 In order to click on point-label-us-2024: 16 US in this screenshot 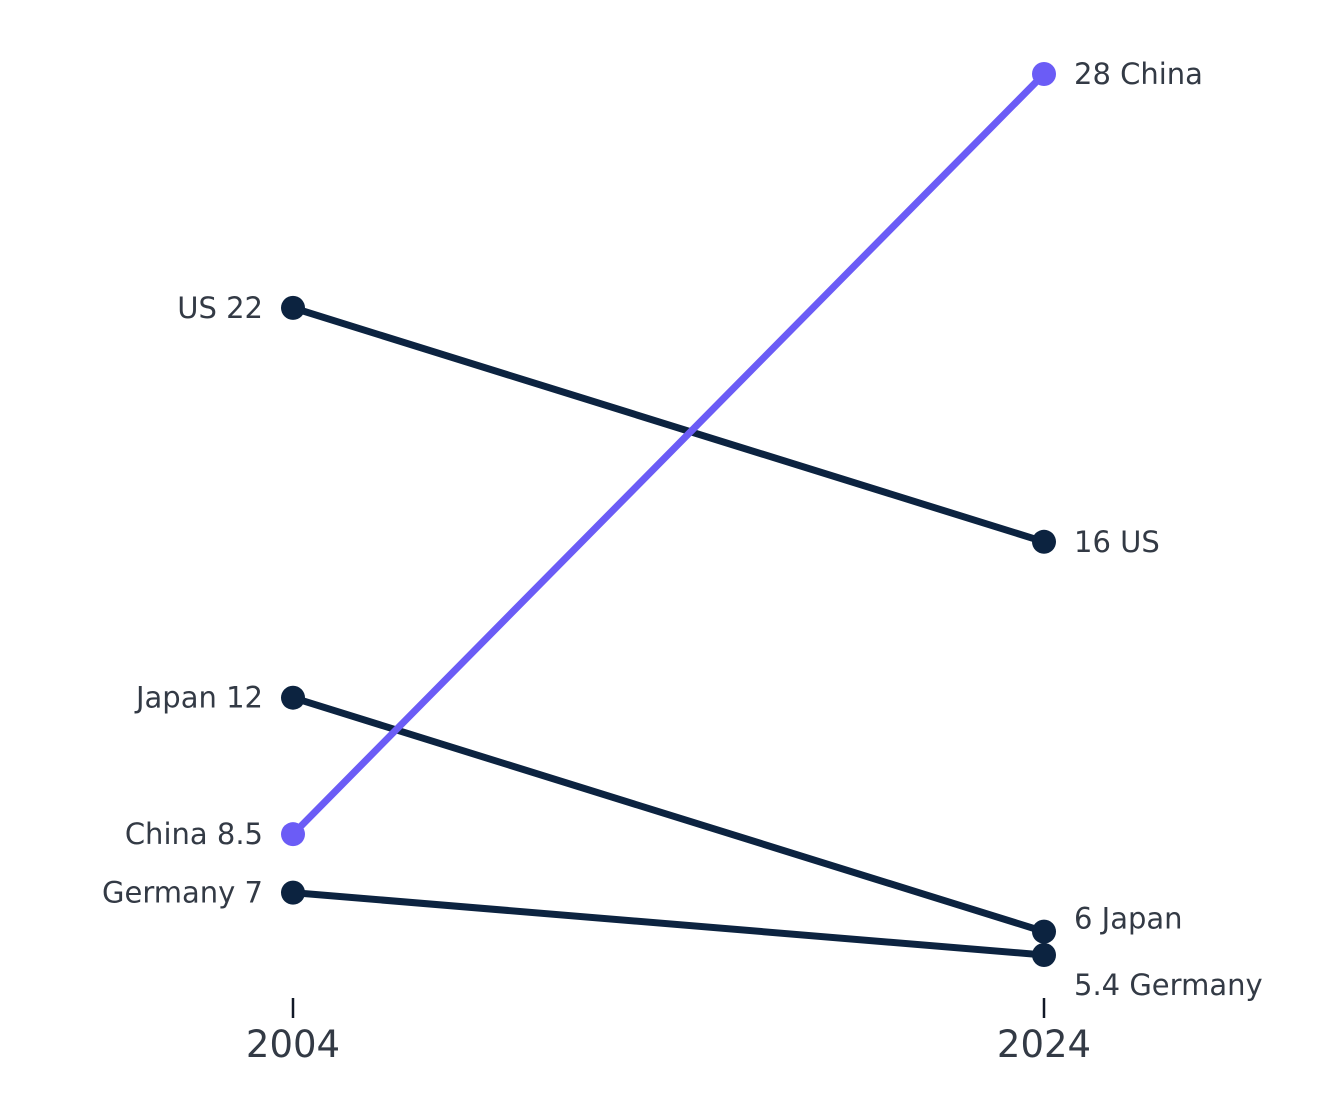, I will do `click(1117, 542)`.